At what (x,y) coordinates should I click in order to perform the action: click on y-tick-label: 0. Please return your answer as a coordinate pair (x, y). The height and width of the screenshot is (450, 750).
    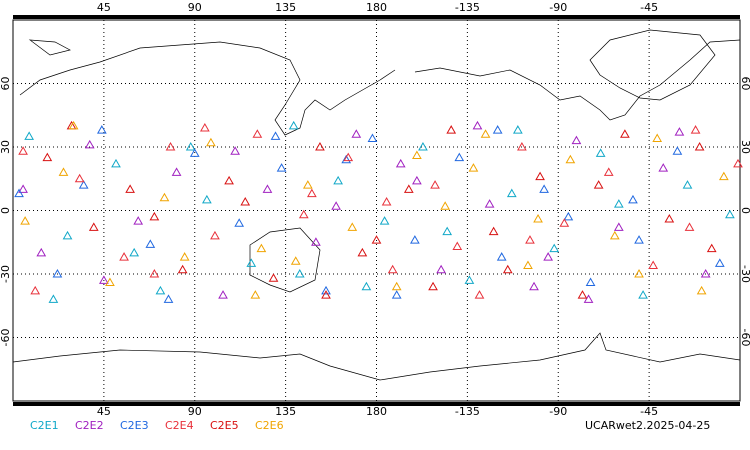
    Looking at the image, I should click on (6, 210).